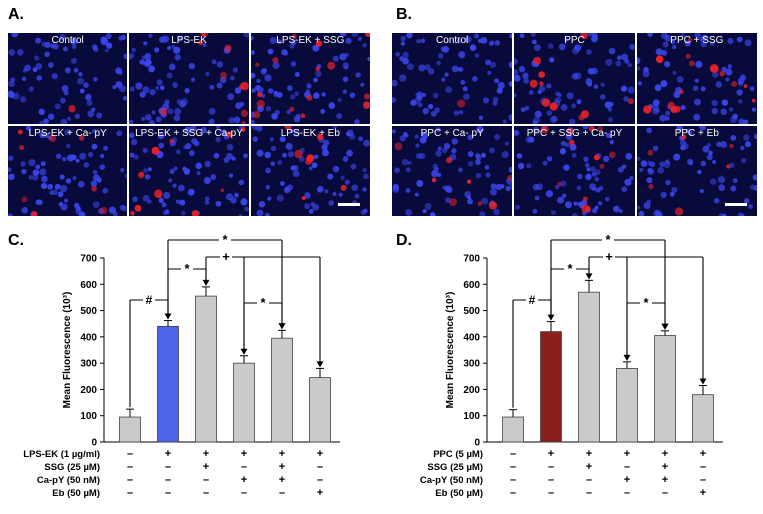 This screenshot has width=763, height=514. What do you see at coordinates (310, 170) in the screenshot?
I see `micrograph-cells` at bounding box center [310, 170].